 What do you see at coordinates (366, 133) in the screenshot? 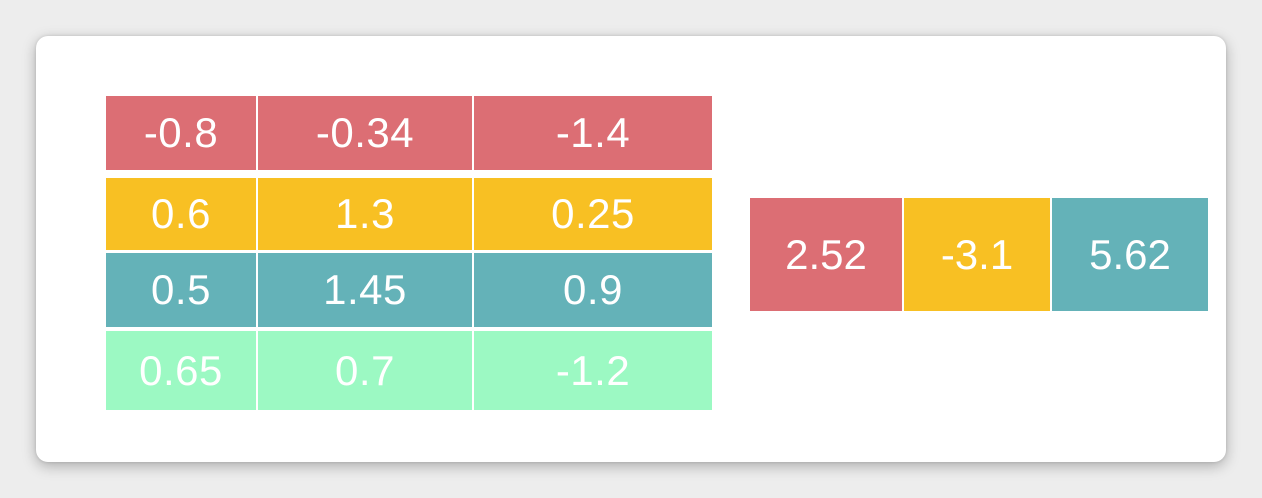
I see `matrix-cell-r1c2: -0.34` at bounding box center [366, 133].